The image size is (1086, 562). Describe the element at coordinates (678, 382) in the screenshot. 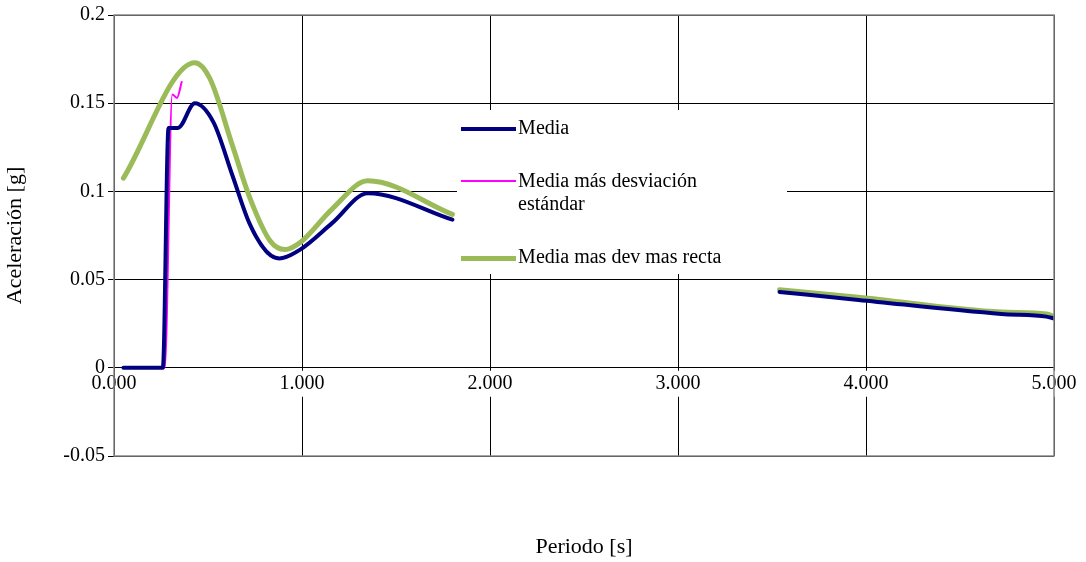

I see `x-tick-label: 3.000` at that location.